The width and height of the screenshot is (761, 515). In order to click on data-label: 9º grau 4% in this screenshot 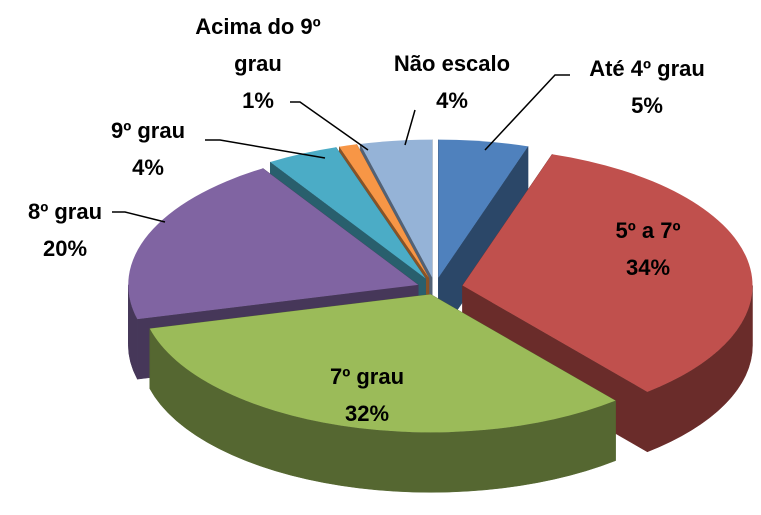, I will do `click(148, 149)`.